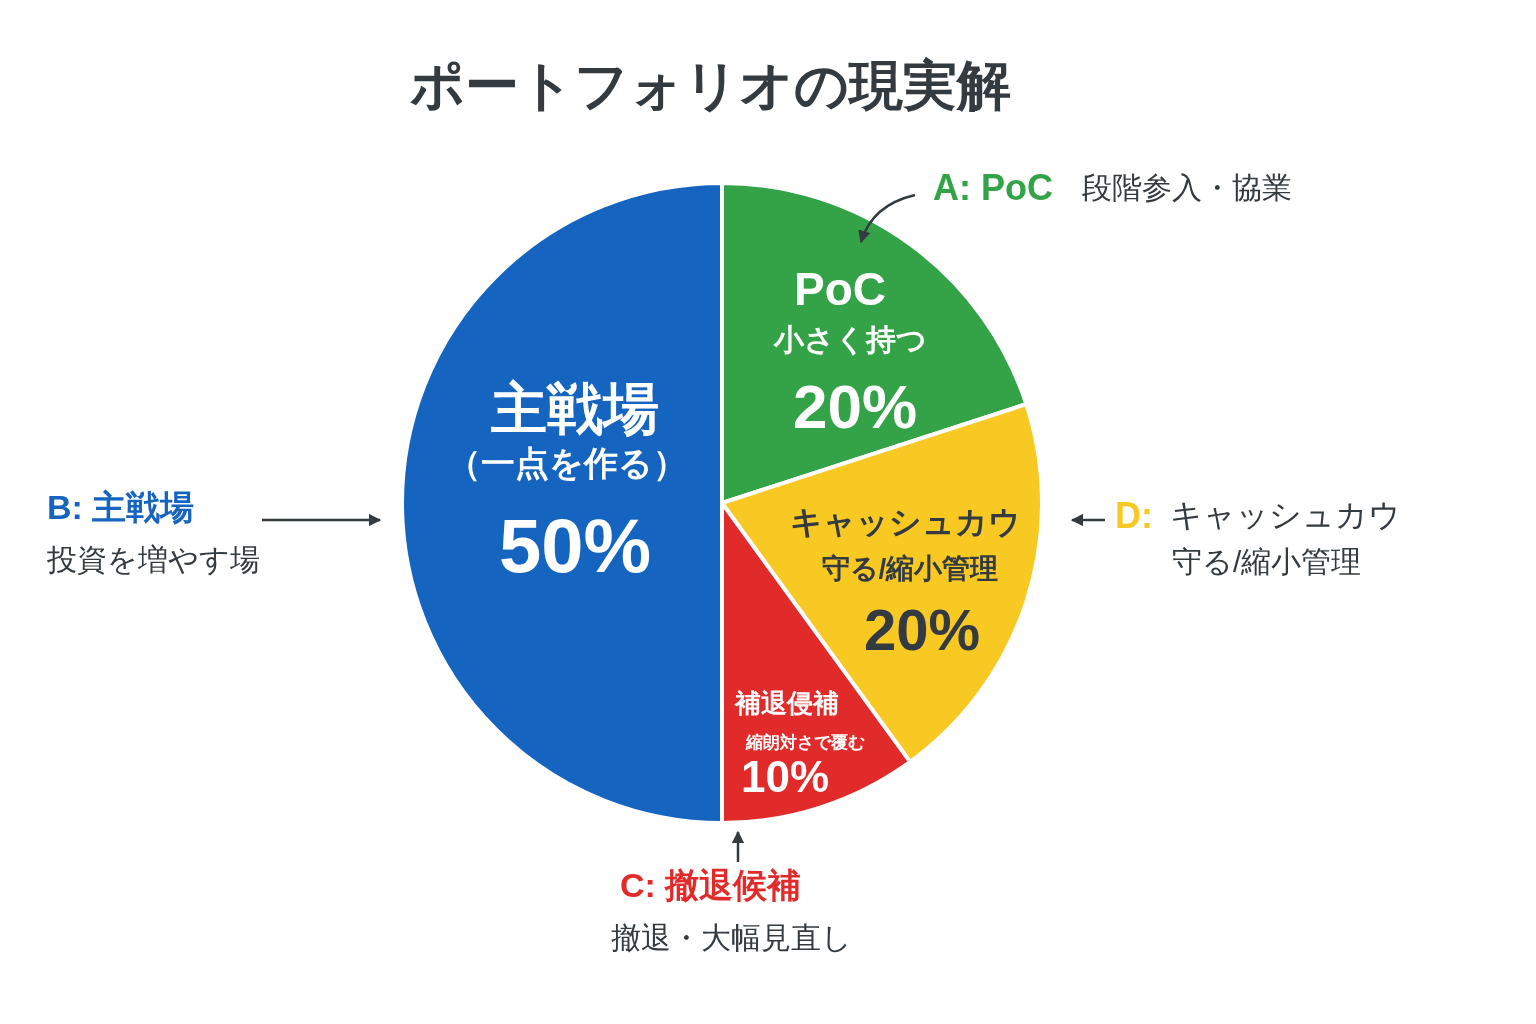 This screenshot has width=1536, height=1024. What do you see at coordinates (153, 559) in the screenshot?
I see `text: 投資を増やす場` at bounding box center [153, 559].